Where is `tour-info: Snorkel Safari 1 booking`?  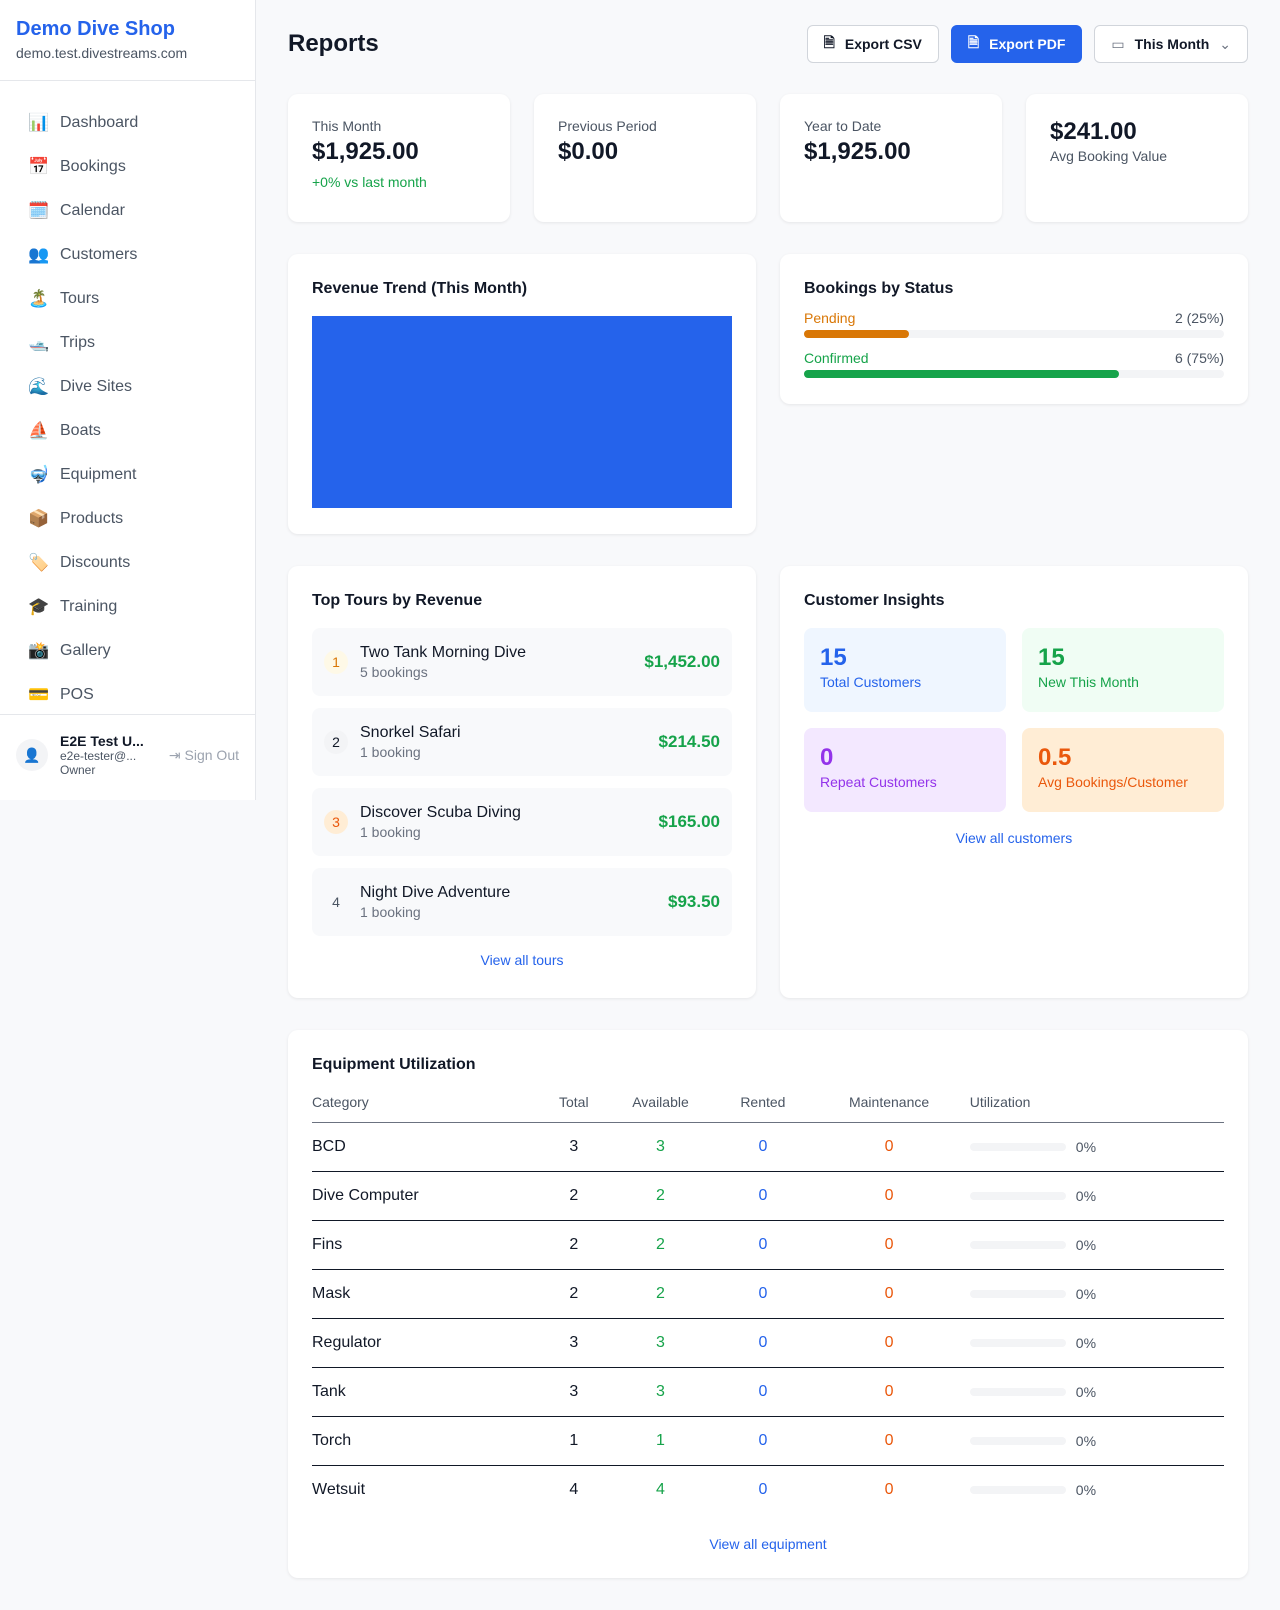
tour-info: Snorkel Safari 1 booking is located at coordinates (410, 742).